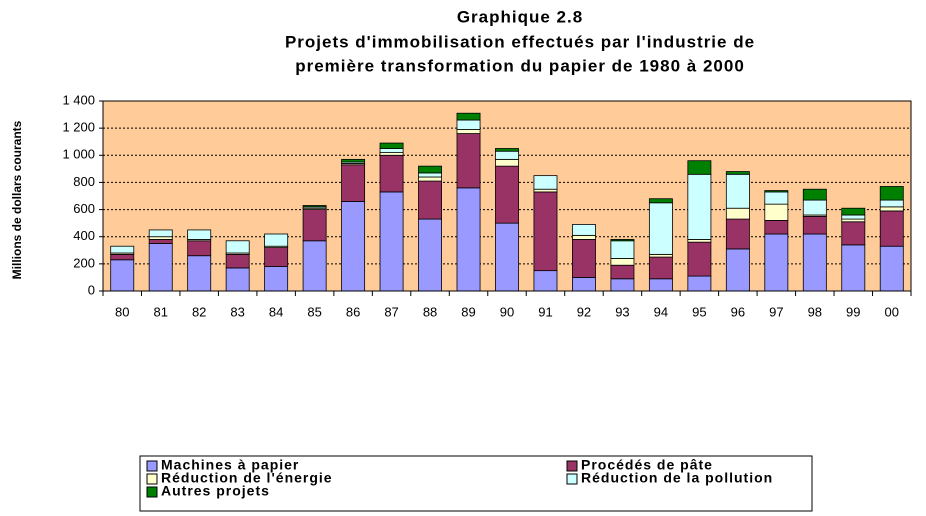 The height and width of the screenshot is (516, 926). I want to click on x-tick-label: 87, so click(391, 311).